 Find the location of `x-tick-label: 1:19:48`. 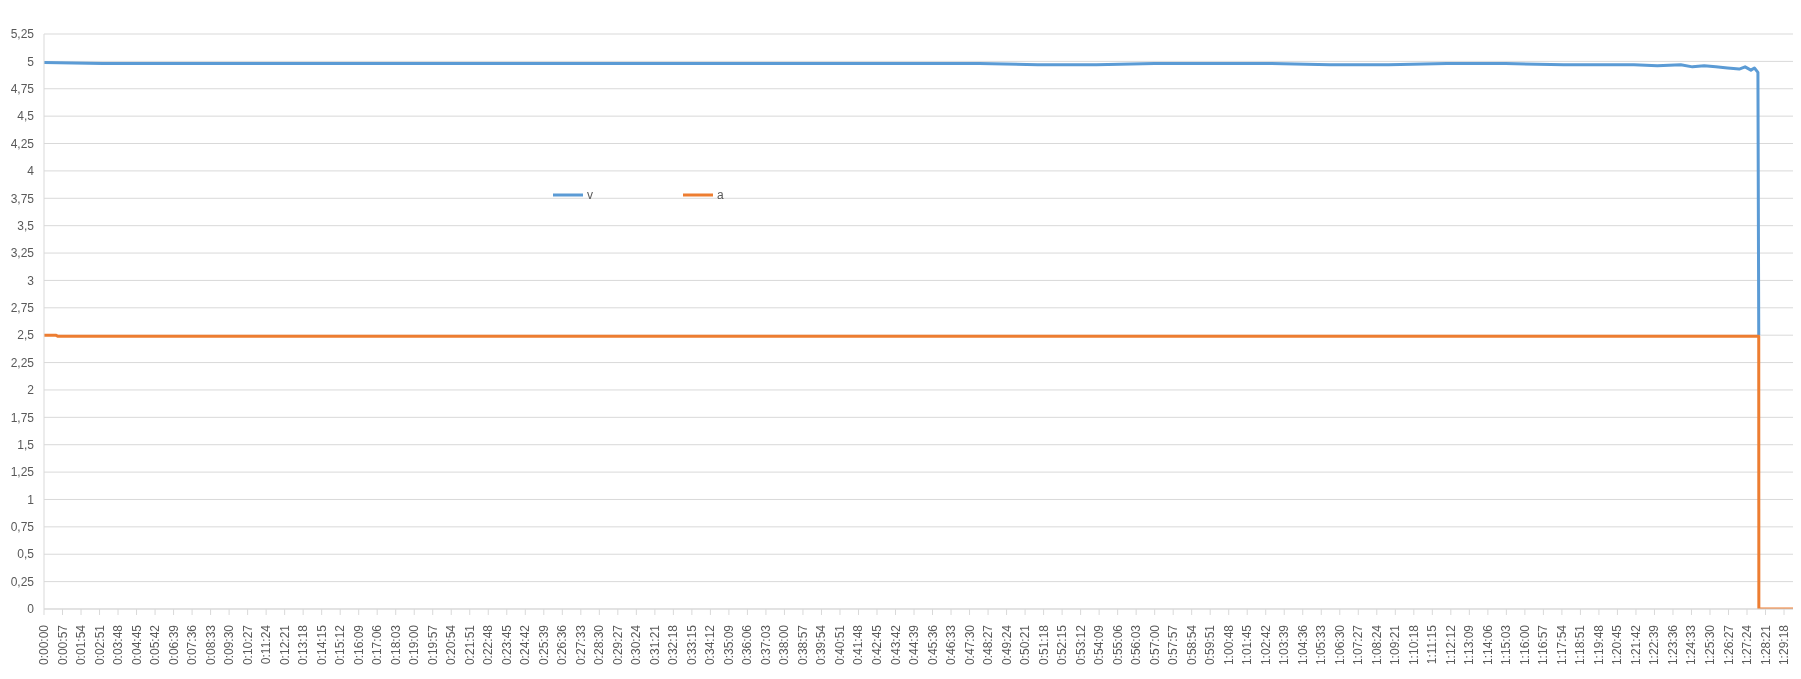

x-tick-label: 1:19:48 is located at coordinates (1598, 645).